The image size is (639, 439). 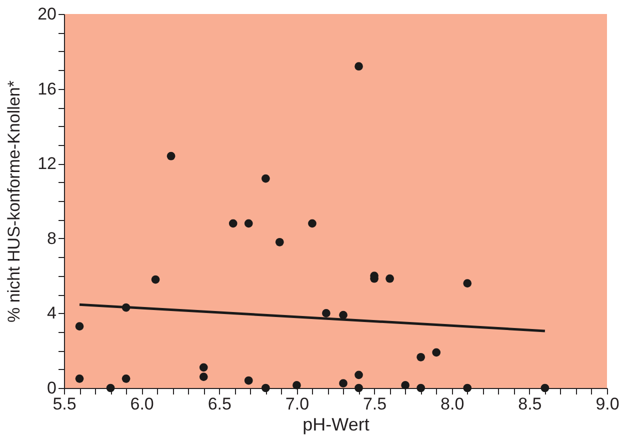 I want to click on x-tick-label: 8.0, so click(x=452, y=404).